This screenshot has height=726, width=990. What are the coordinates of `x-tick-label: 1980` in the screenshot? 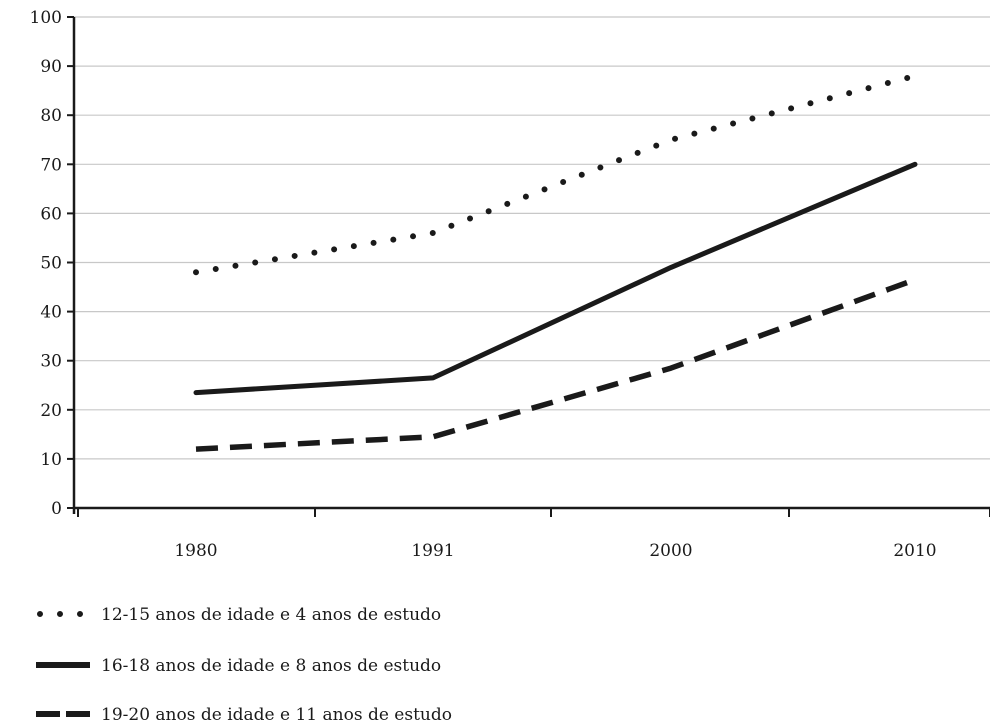 It's located at (195, 551).